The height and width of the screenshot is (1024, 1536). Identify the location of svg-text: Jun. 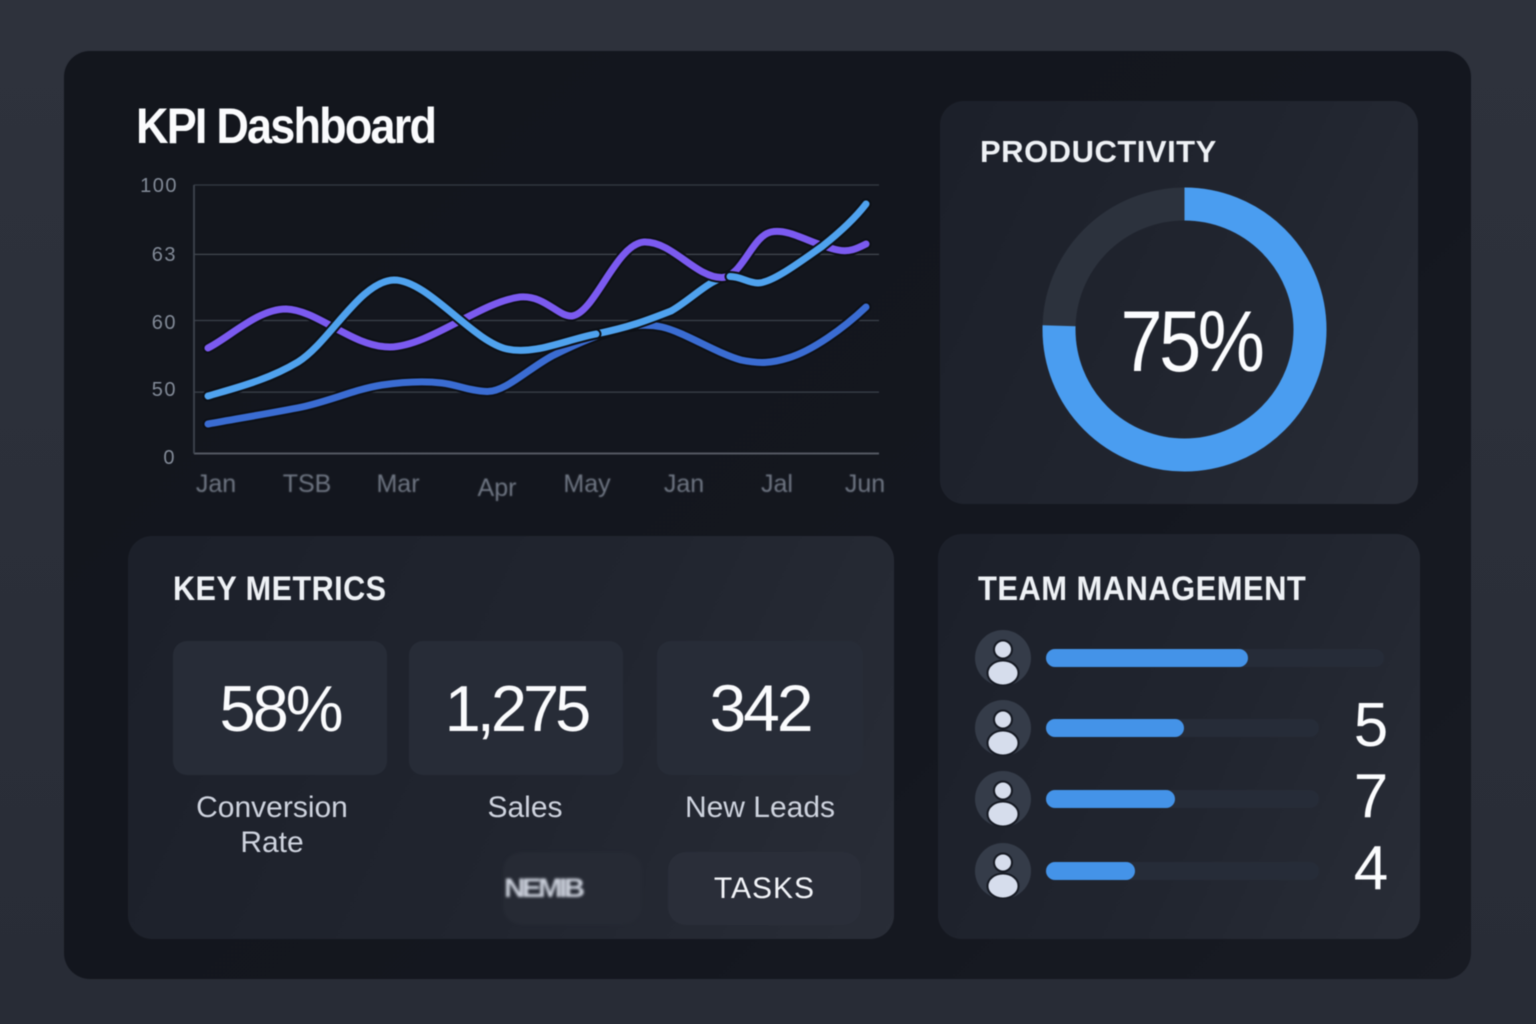
(865, 484).